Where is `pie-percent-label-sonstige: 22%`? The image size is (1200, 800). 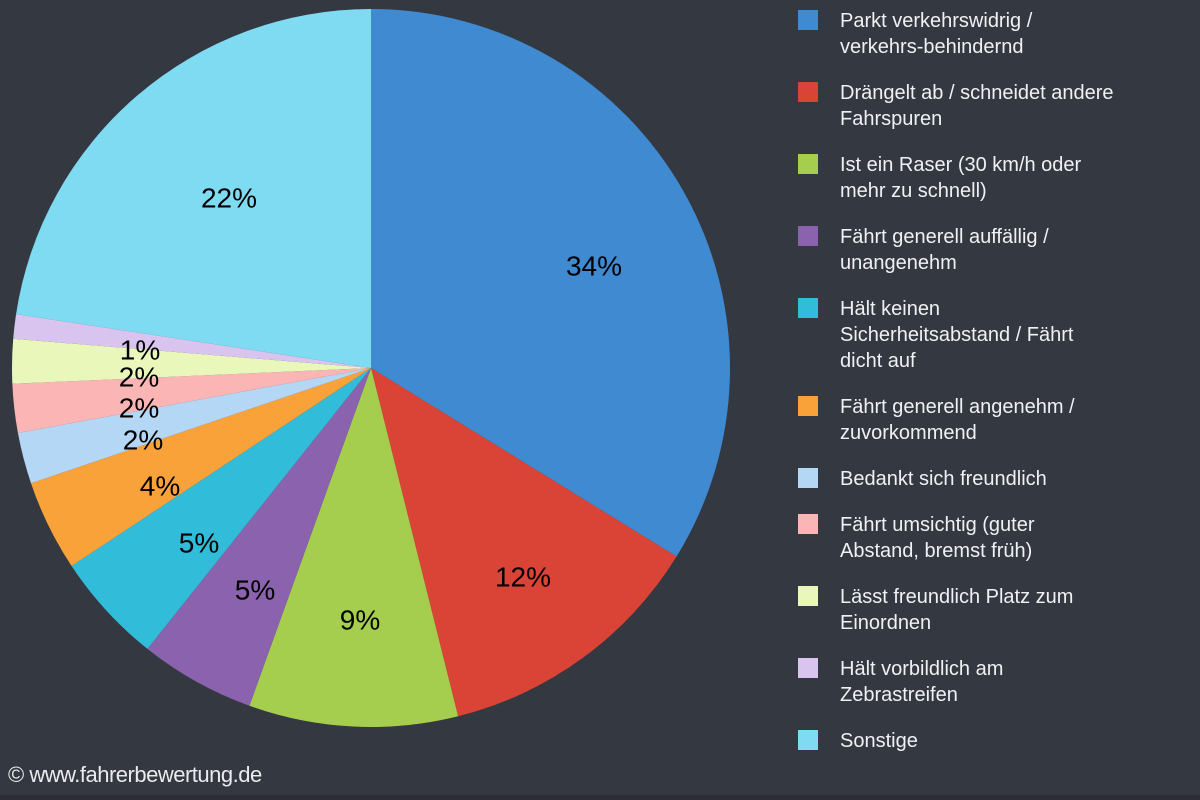
pie-percent-label-sonstige: 22% is located at coordinates (229, 198).